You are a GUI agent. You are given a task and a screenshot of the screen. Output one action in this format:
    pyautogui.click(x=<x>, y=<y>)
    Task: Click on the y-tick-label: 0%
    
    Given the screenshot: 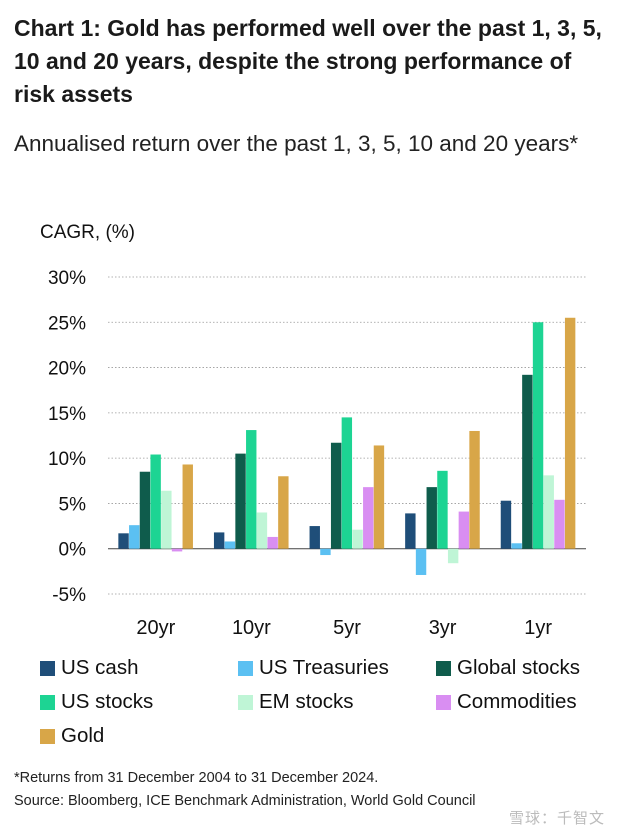 What is the action you would take?
    pyautogui.click(x=73, y=550)
    